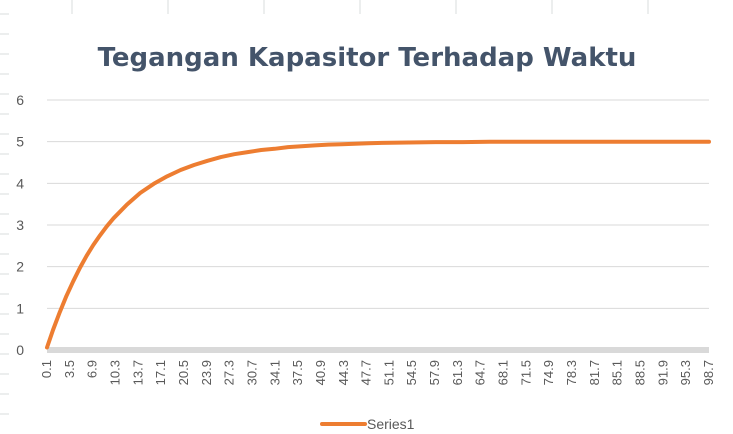 This screenshot has height=434, width=733. What do you see at coordinates (708, 372) in the screenshot?
I see `x-tick-label: 98.7` at bounding box center [708, 372].